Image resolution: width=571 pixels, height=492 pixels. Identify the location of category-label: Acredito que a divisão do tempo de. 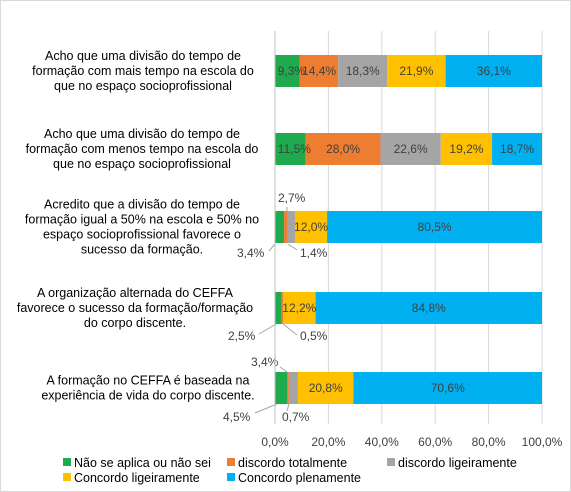
(142, 205).